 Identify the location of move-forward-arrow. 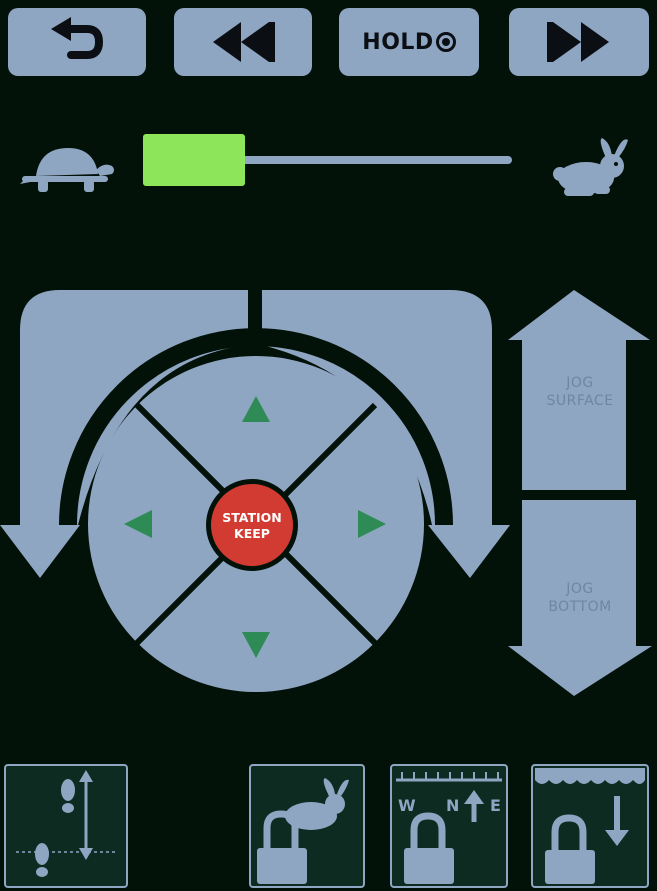
(256, 409).